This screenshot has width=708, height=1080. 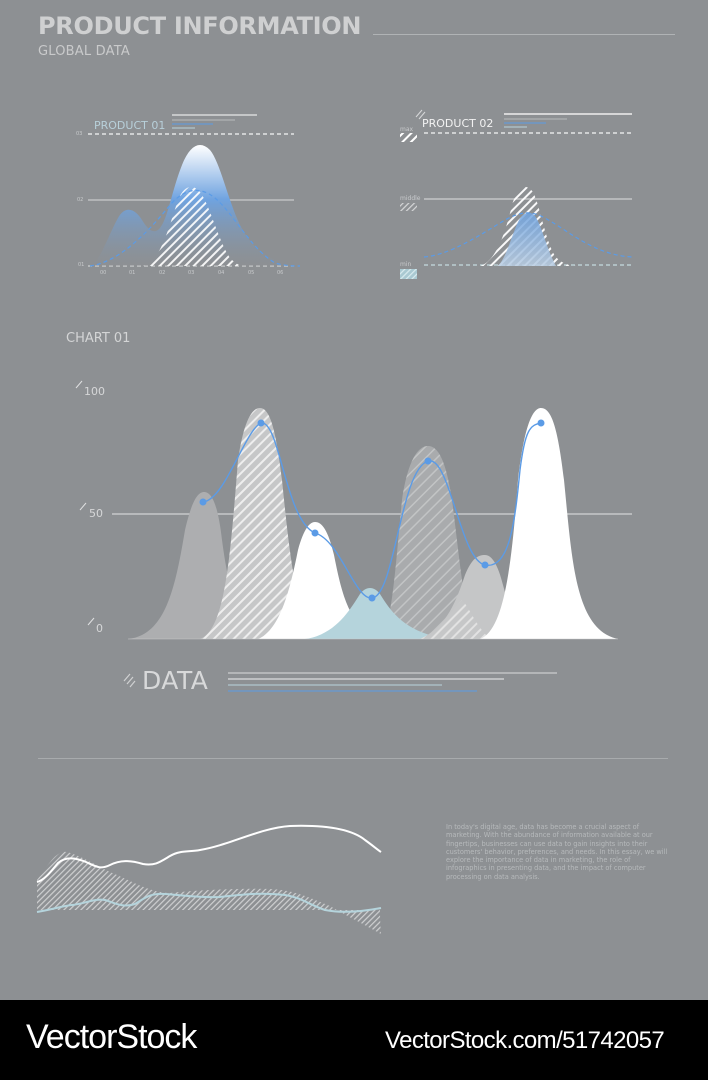 I want to click on chart01-markers, so click(x=372, y=510).